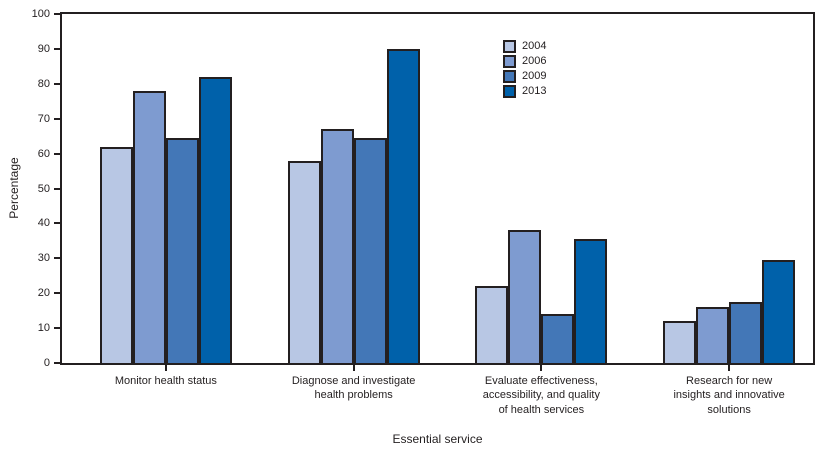  Describe the element at coordinates (509, 91) in the screenshot. I see `legend-swatch-2013` at that location.